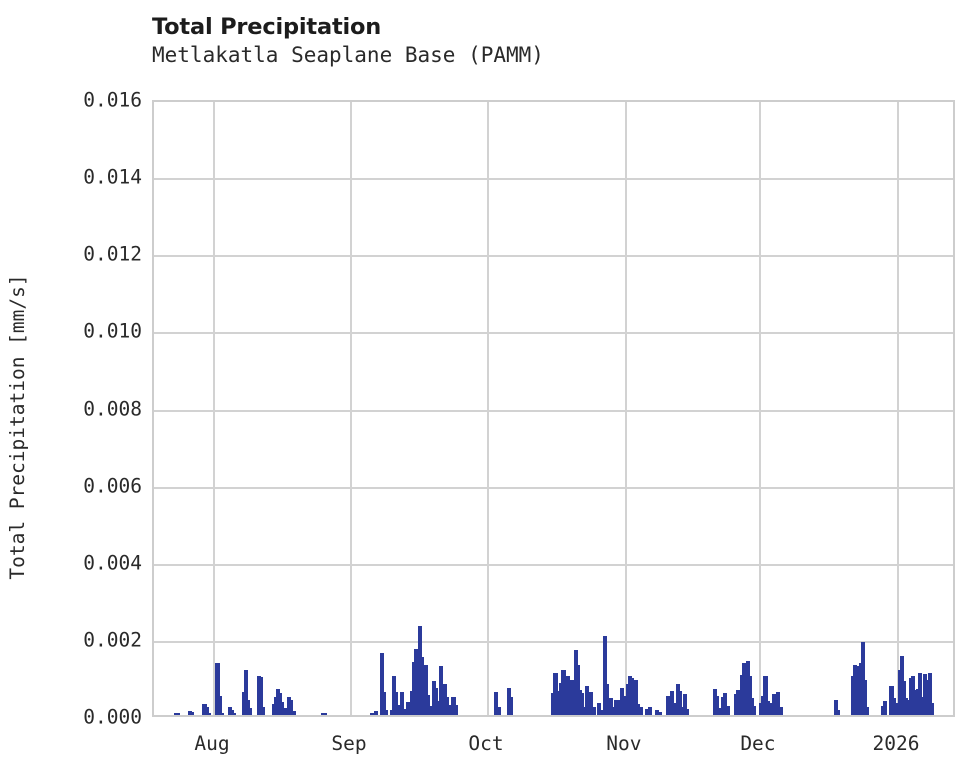 This screenshot has height=780, width=980. What do you see at coordinates (112, 100) in the screenshot?
I see `y-tick-label: 0.016` at bounding box center [112, 100].